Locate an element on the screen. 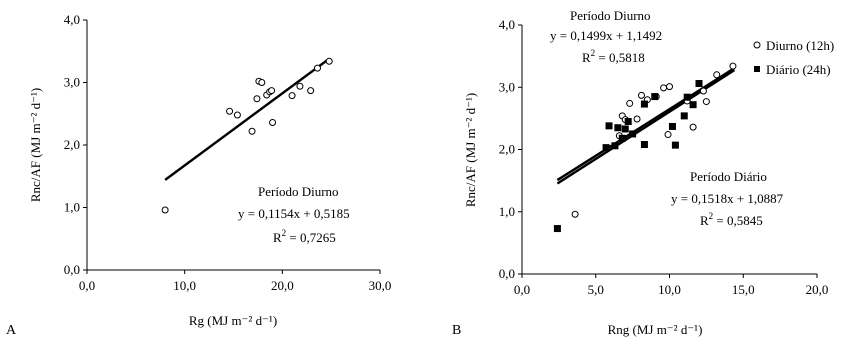 Image resolution: width=851 pixels, height=342 pixels. panel-b-points is located at coordinates (645, 147).